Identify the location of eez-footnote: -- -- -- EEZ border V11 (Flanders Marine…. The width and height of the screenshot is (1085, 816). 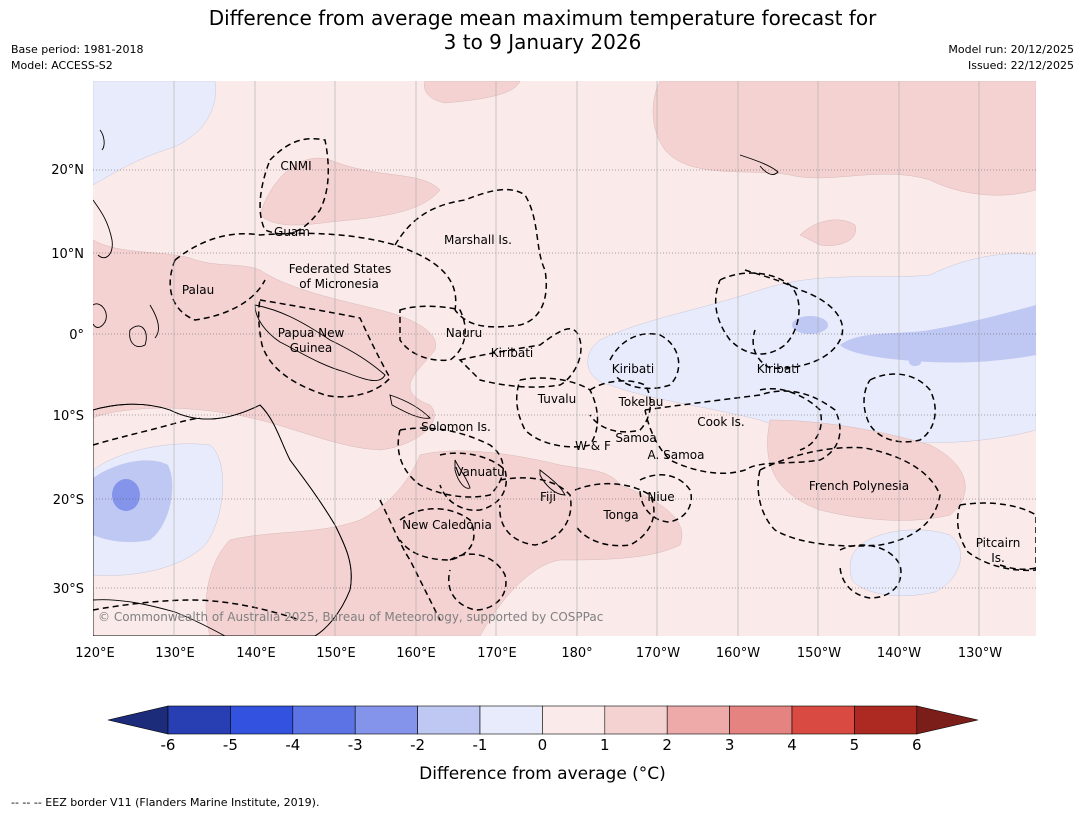
(165, 802).